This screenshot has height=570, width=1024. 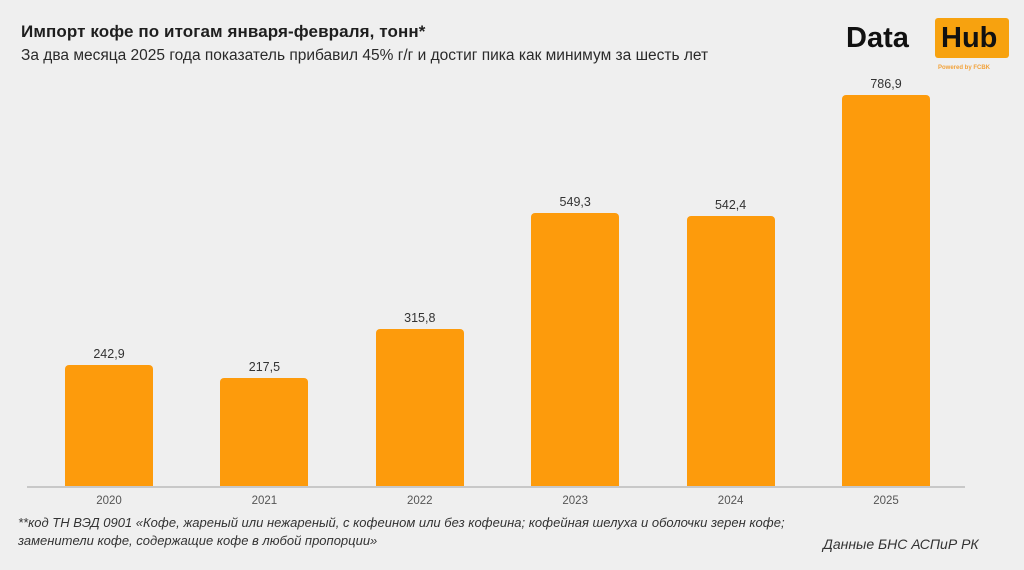 What do you see at coordinates (886, 290) in the screenshot?
I see `bar-2025` at bounding box center [886, 290].